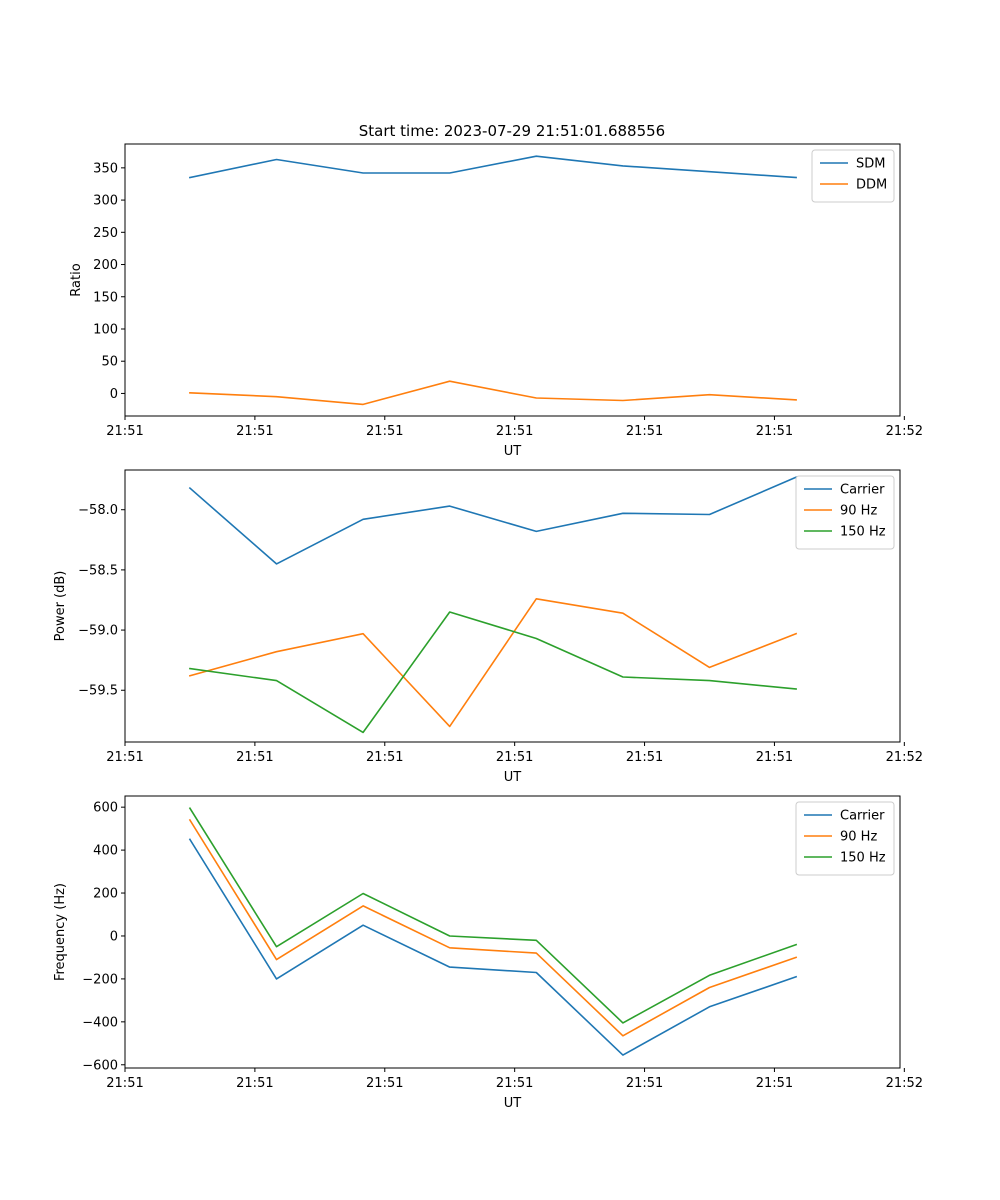 The image size is (1000, 1200). I want to click on y-tick-label: −200, so click(100, 979).